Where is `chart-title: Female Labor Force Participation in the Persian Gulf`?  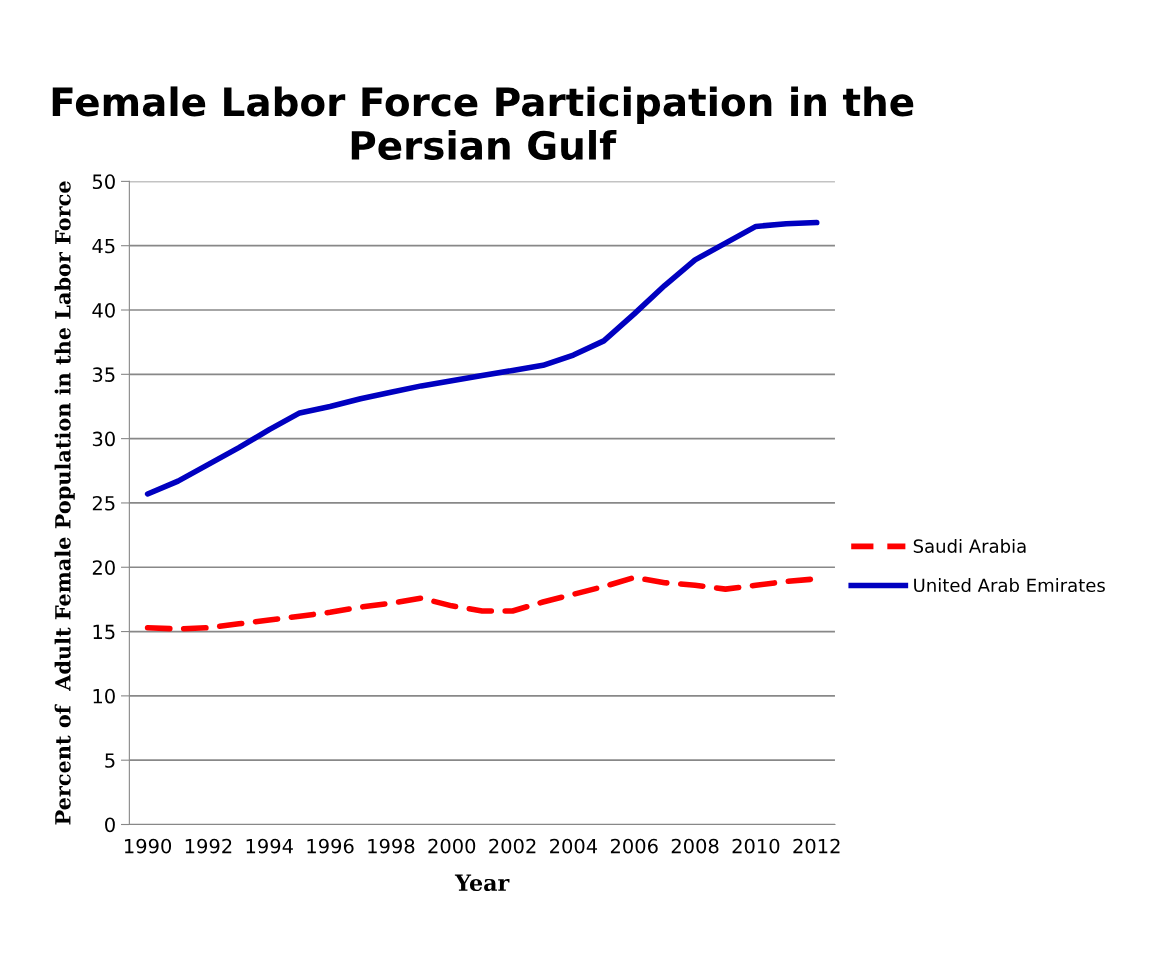
chart-title: Female Labor Force Participation in the Persian Gulf is located at coordinates (483, 123).